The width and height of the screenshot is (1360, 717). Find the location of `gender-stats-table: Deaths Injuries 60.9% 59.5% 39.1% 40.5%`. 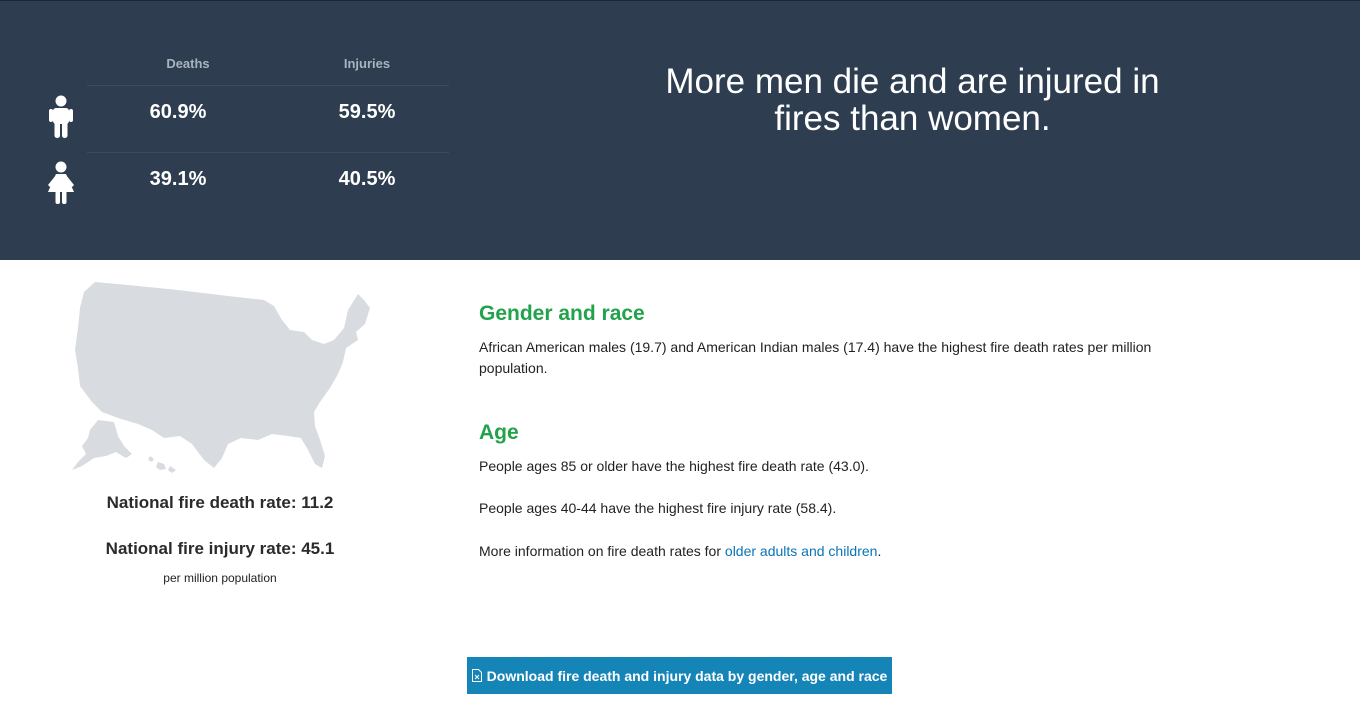

gender-stats-table: Deaths Injuries 60.9% 59.5% 39.1% 40.5% is located at coordinates (245, 131).